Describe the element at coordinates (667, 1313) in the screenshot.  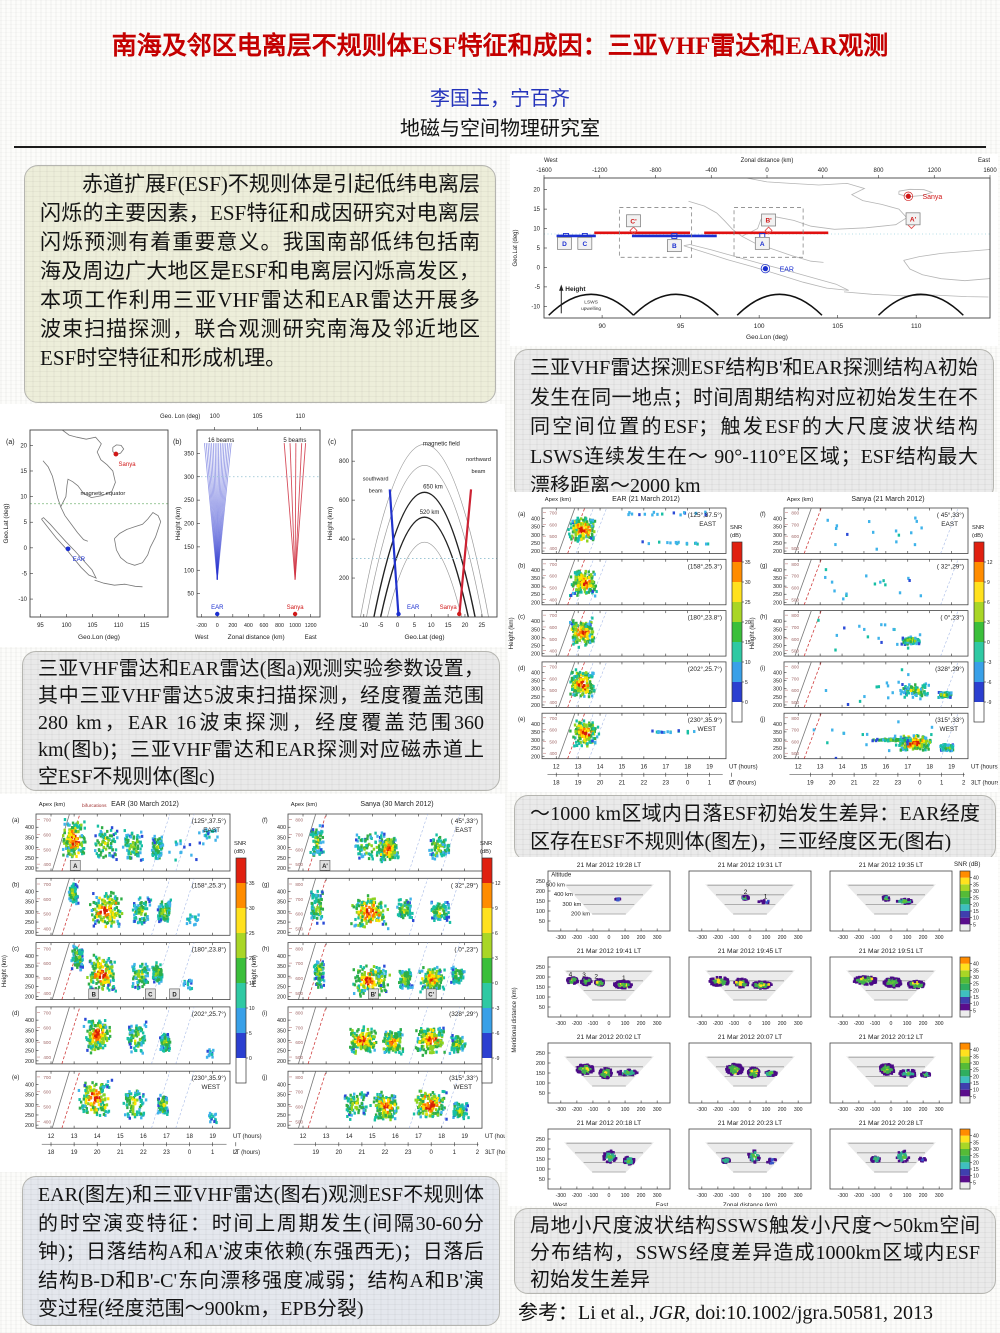
I see `reference-journal: JGR` at that location.